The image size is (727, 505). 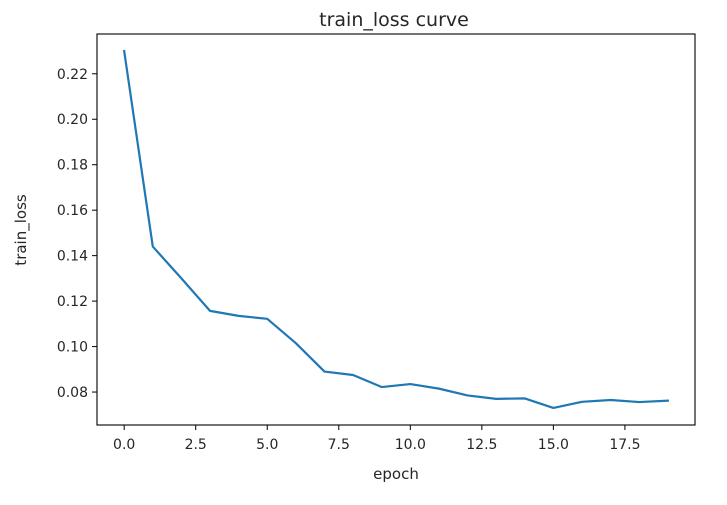 I want to click on x-tick-label: 0.0, so click(x=124, y=445).